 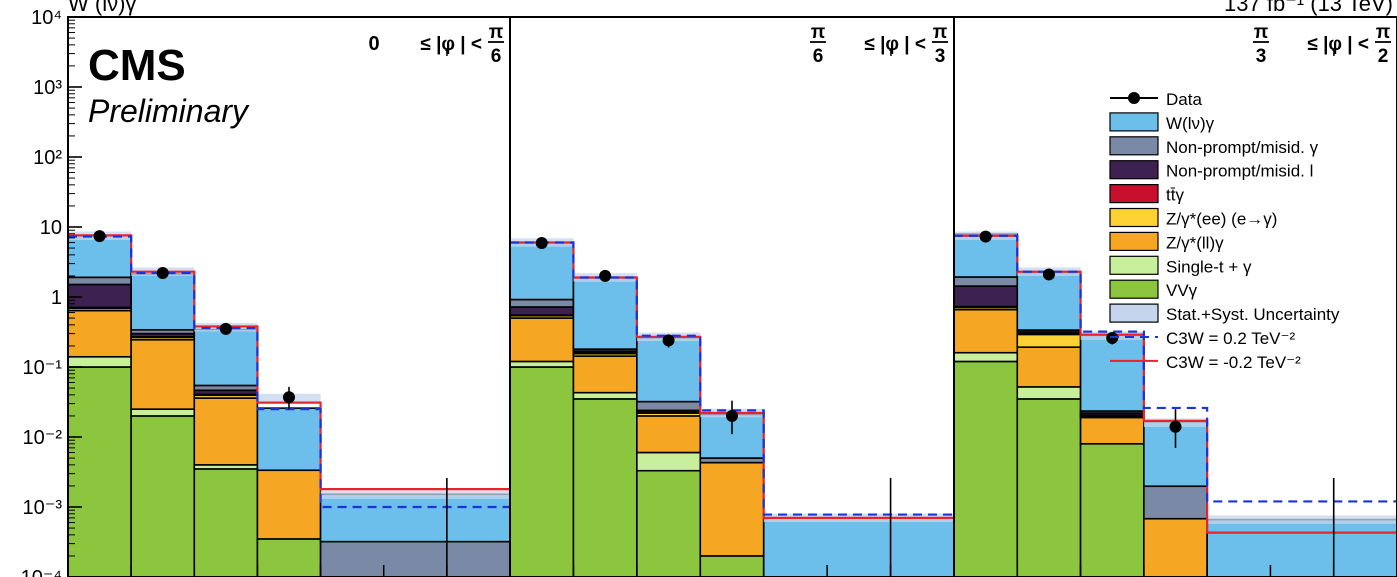 I want to click on legend-label: Stat.+Syst. Uncertainty, so click(x=1253, y=314).